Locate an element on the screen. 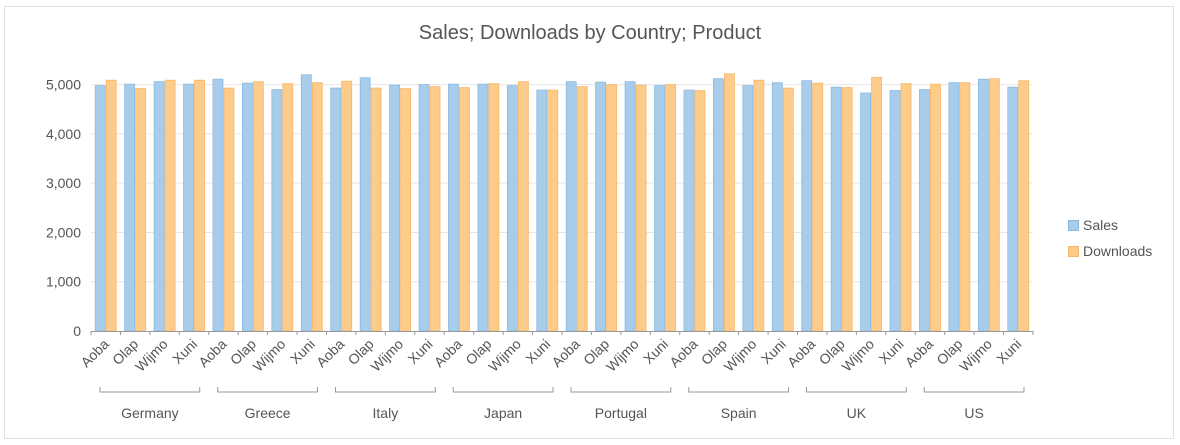  legend-item-sales: Sales is located at coordinates (1110, 225).